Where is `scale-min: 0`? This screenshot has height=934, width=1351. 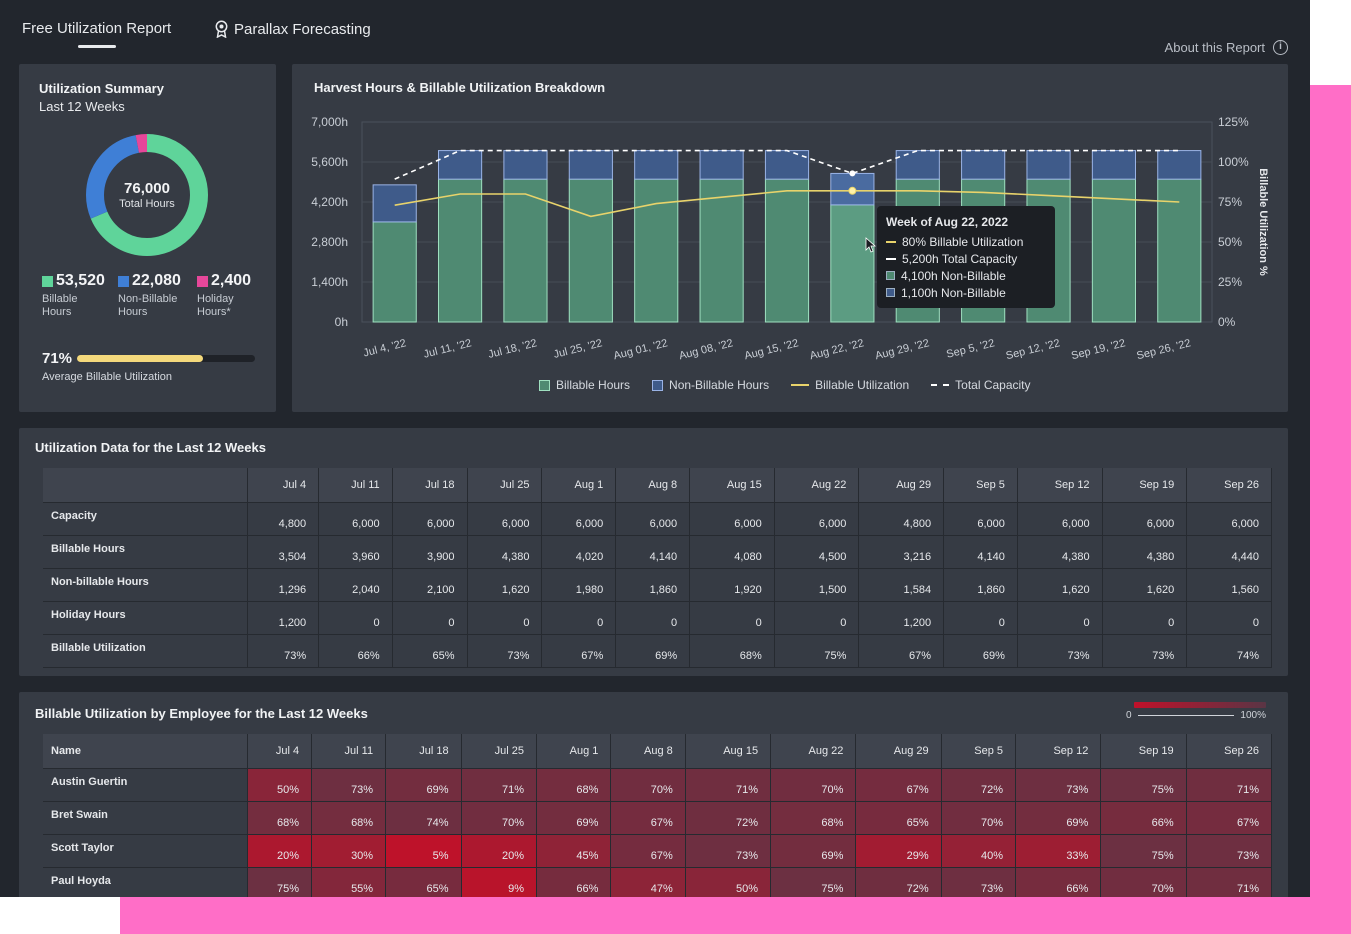
scale-min: 0 is located at coordinates (1129, 715).